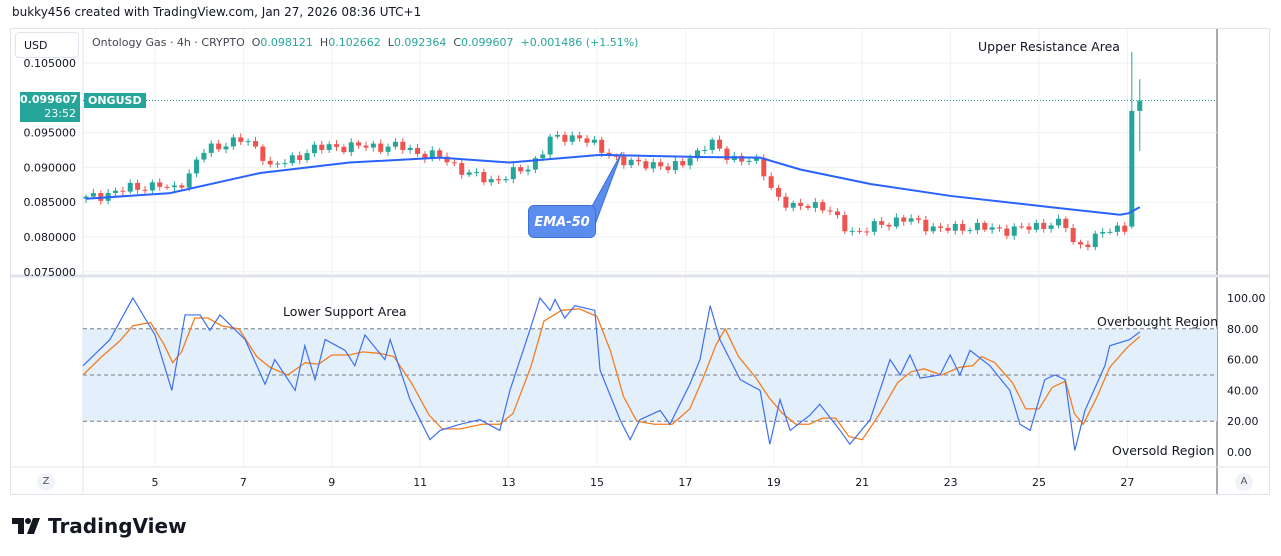  What do you see at coordinates (331, 482) in the screenshot?
I see `x-tick-label: 9` at bounding box center [331, 482].